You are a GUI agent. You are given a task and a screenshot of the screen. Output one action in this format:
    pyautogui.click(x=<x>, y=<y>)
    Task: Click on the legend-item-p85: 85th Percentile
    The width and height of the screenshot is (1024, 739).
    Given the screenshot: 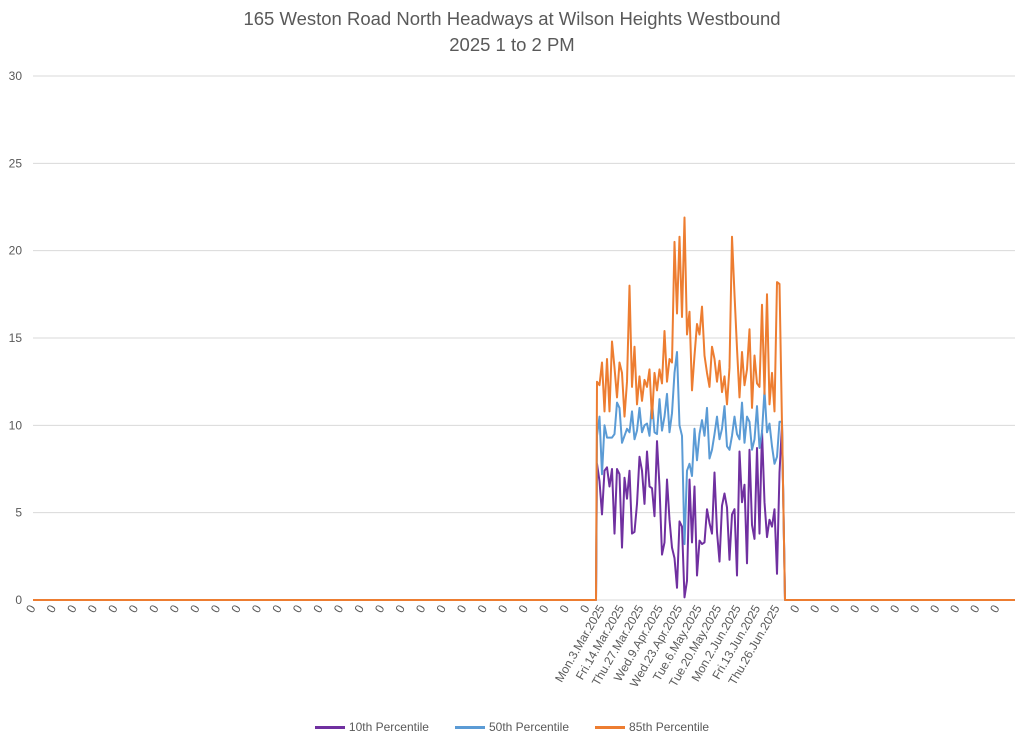 What is the action you would take?
    pyautogui.click(x=652, y=727)
    